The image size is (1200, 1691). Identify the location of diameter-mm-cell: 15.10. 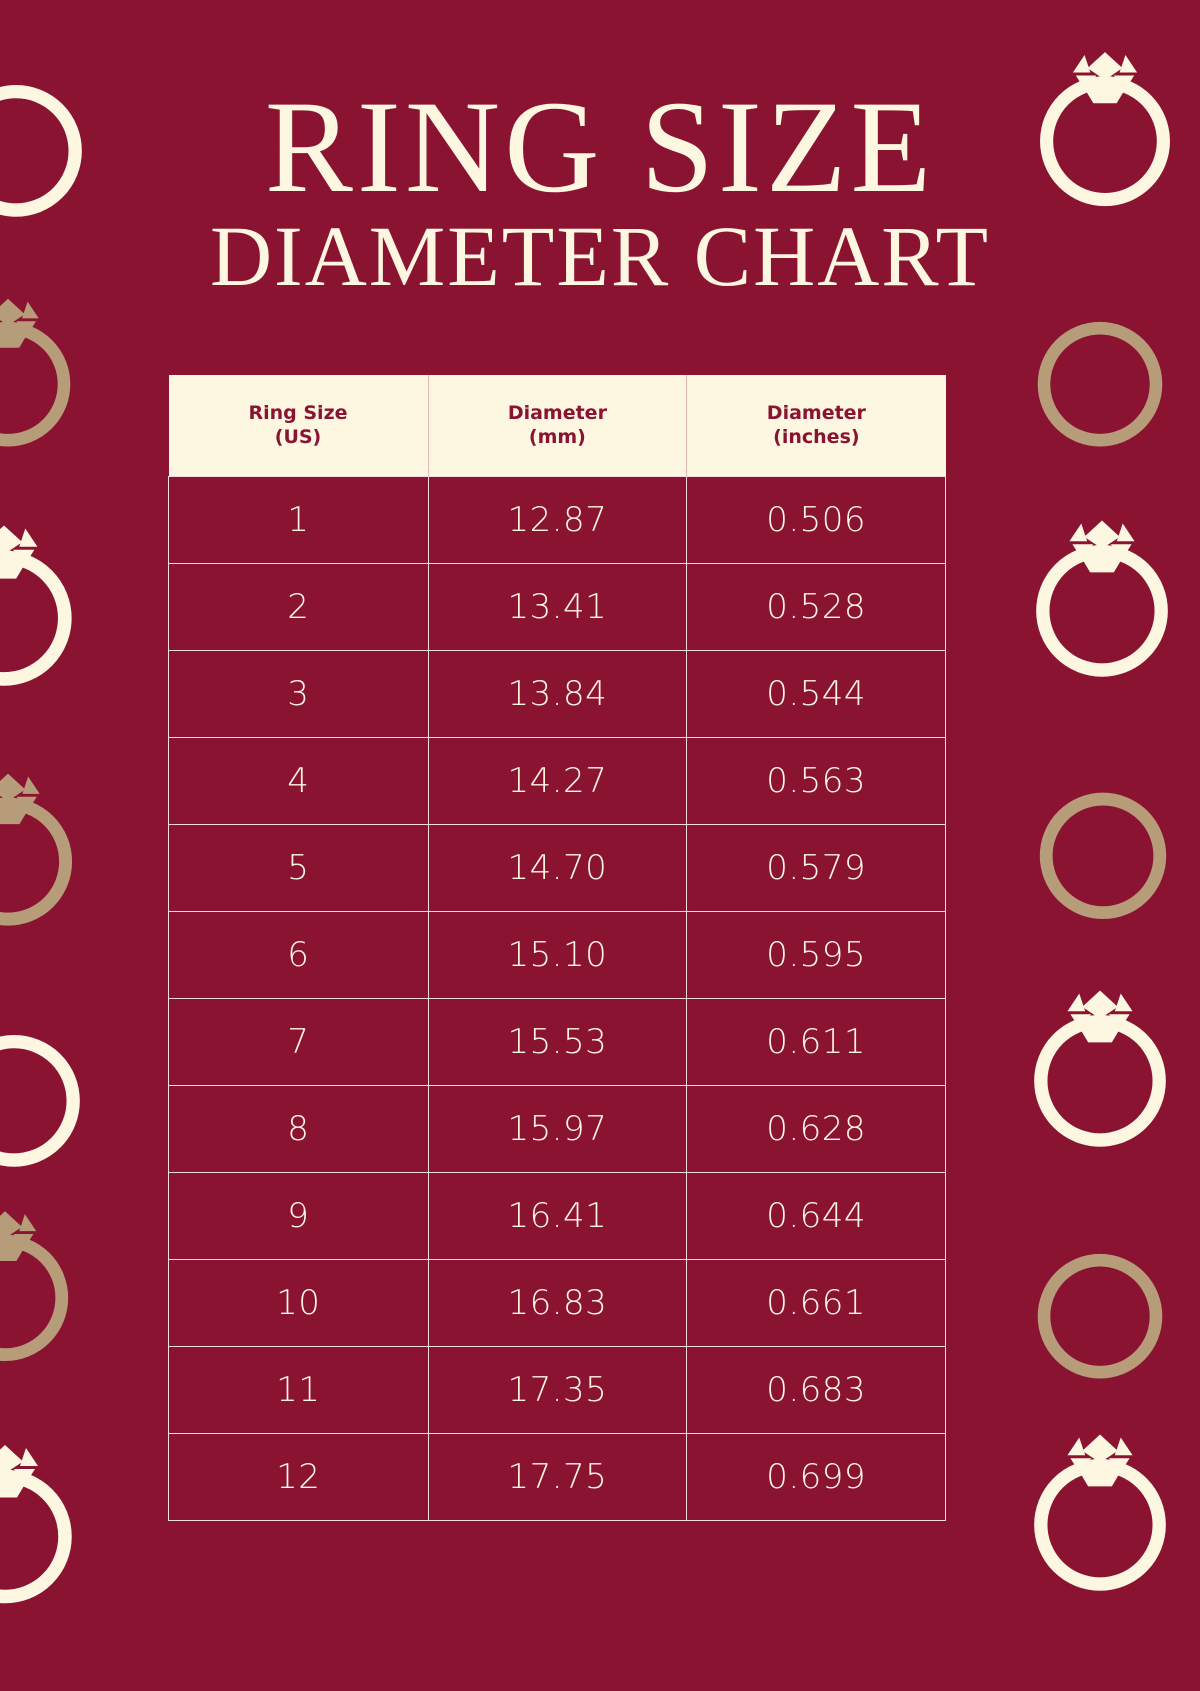
(557, 954).